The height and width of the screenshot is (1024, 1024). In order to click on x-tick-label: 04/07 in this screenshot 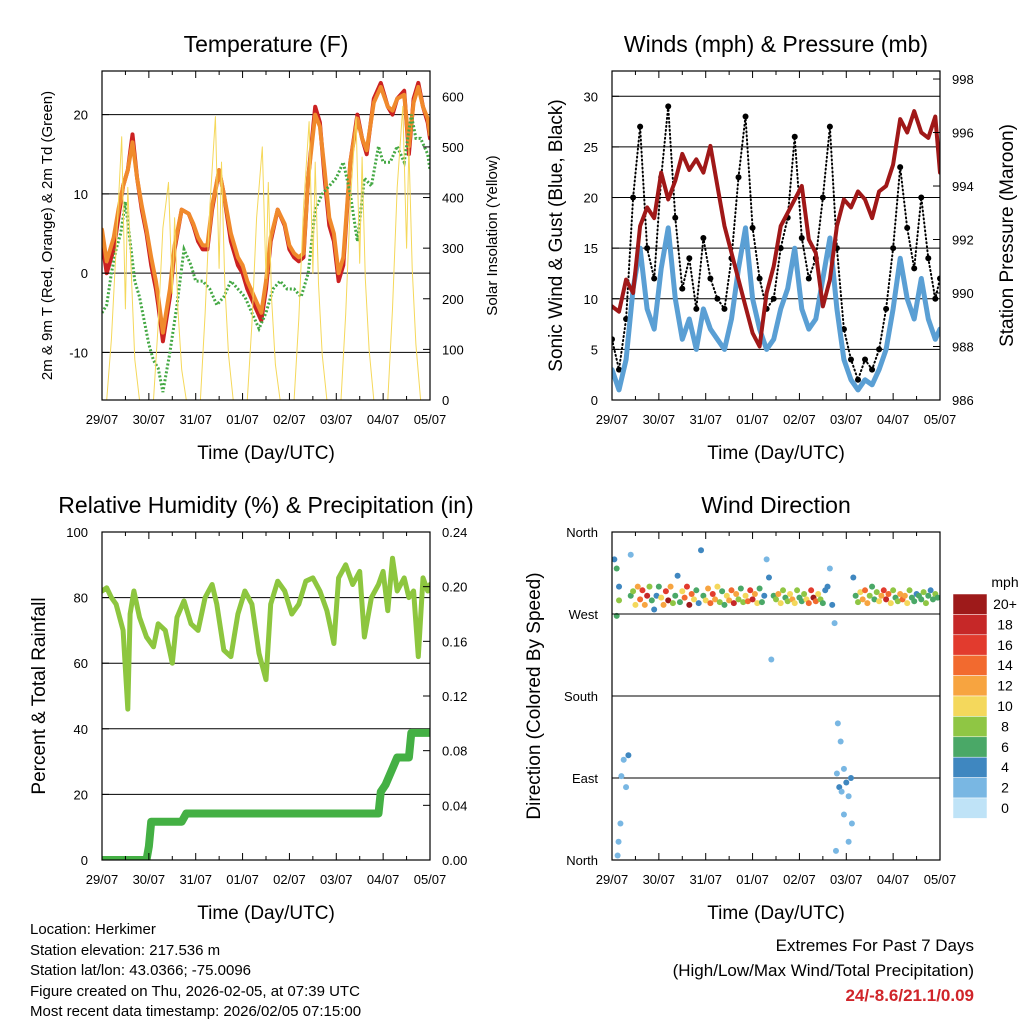, I will do `click(383, 879)`.